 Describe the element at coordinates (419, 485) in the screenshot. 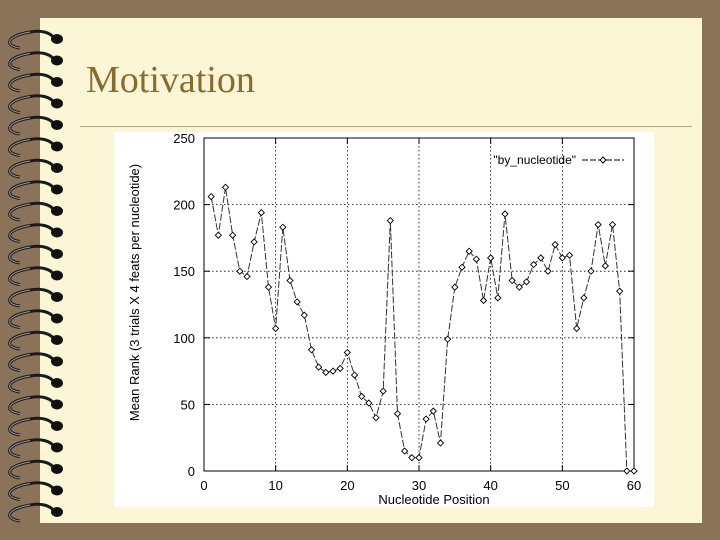

I see `x-tick-label: 30` at that location.